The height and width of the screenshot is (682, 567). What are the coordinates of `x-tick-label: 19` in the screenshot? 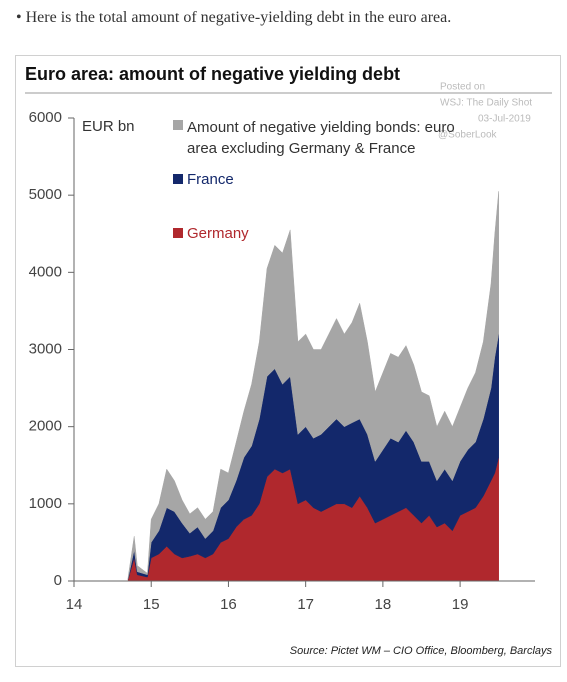 It's located at (460, 604).